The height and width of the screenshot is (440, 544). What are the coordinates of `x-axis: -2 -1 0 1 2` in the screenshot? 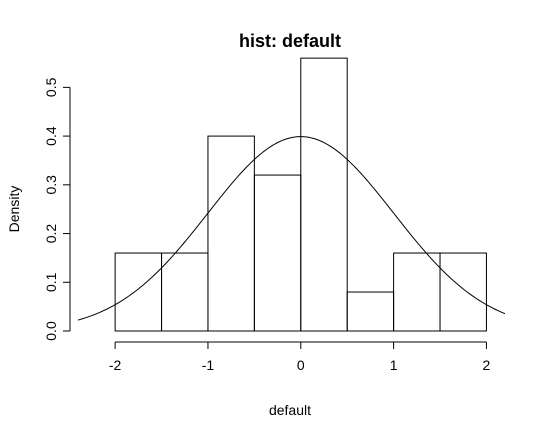 It's located at (300, 357).